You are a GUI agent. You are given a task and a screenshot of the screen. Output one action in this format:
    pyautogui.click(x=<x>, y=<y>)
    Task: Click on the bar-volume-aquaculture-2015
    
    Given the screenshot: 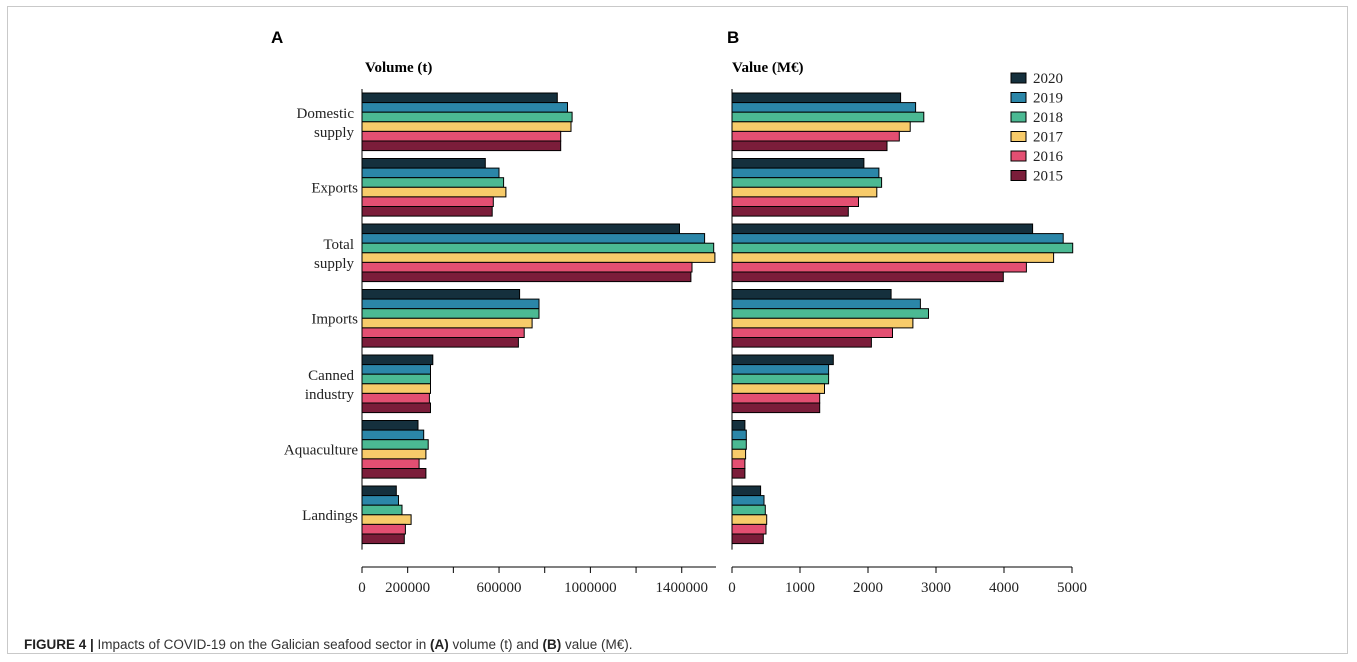 What is the action you would take?
    pyautogui.click(x=394, y=473)
    